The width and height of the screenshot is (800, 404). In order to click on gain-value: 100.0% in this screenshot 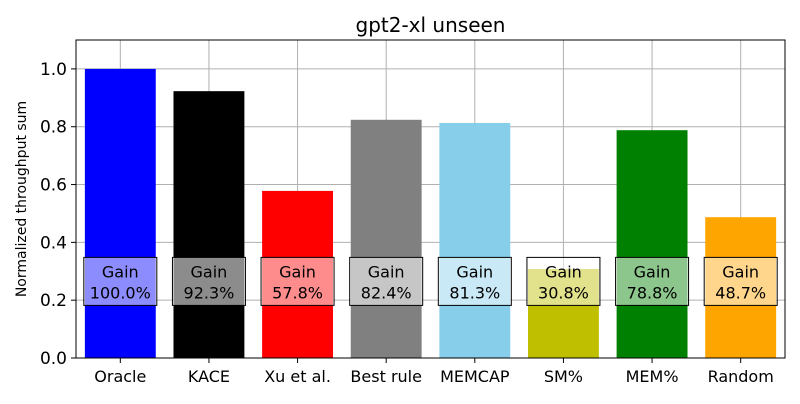, I will do `click(120, 292)`.